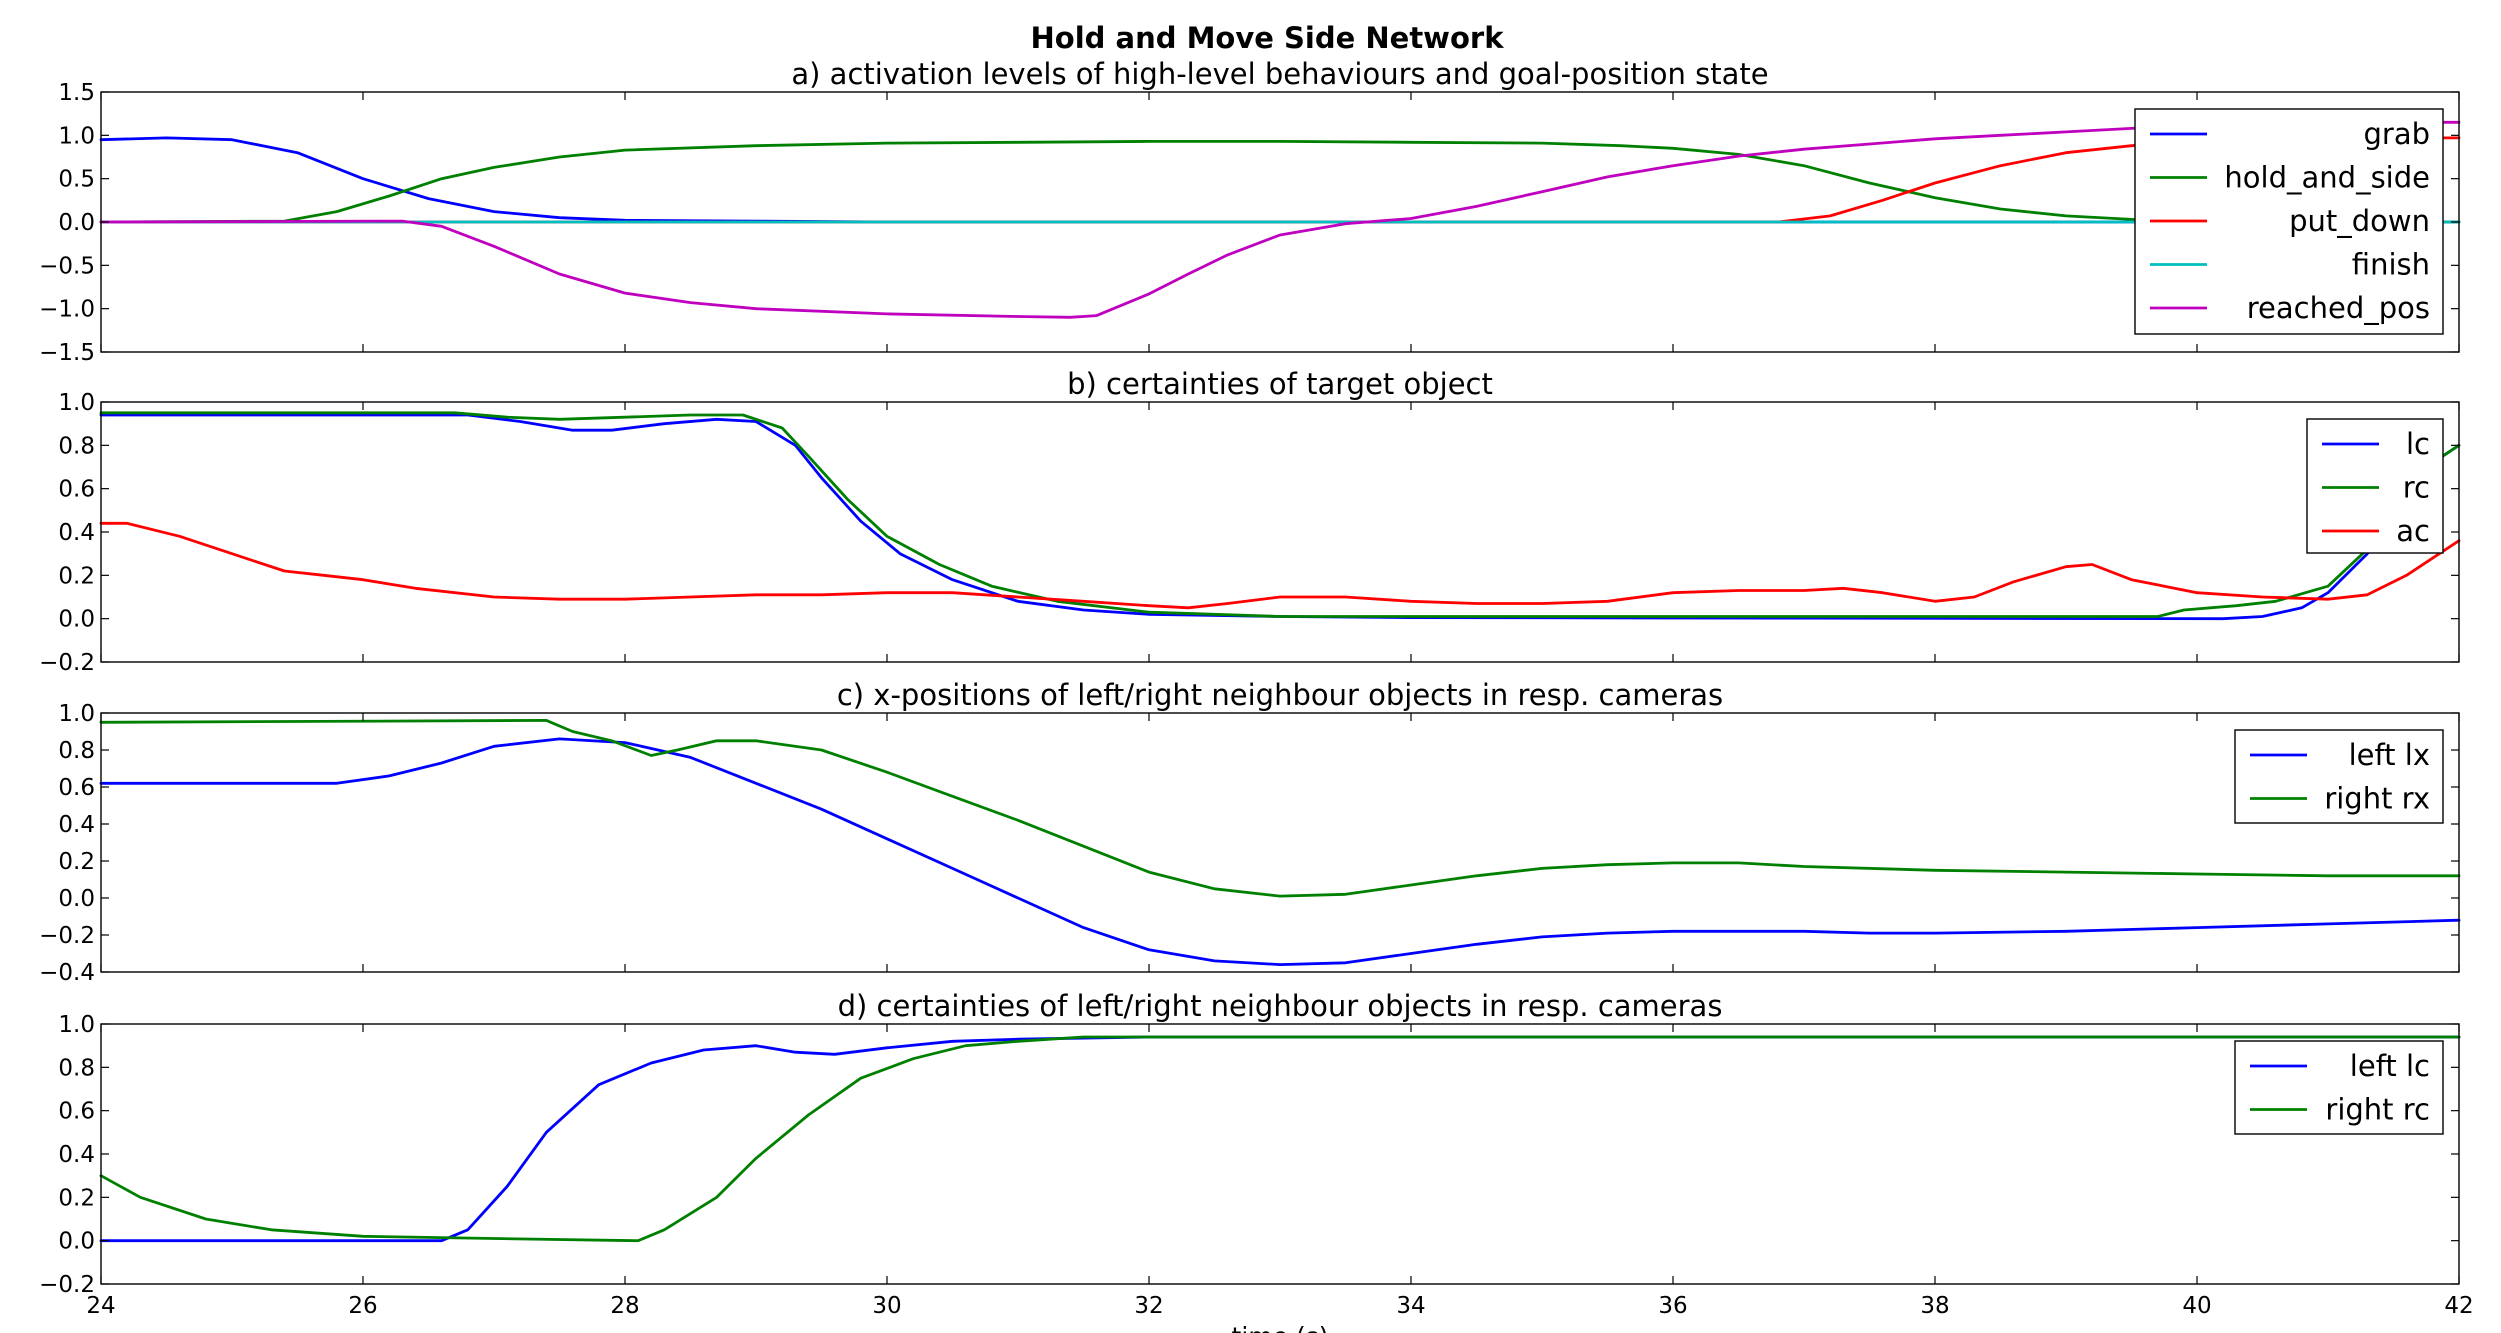  What do you see at coordinates (1268, 38) in the screenshot?
I see `figure-title: Hold and Move Side Network` at bounding box center [1268, 38].